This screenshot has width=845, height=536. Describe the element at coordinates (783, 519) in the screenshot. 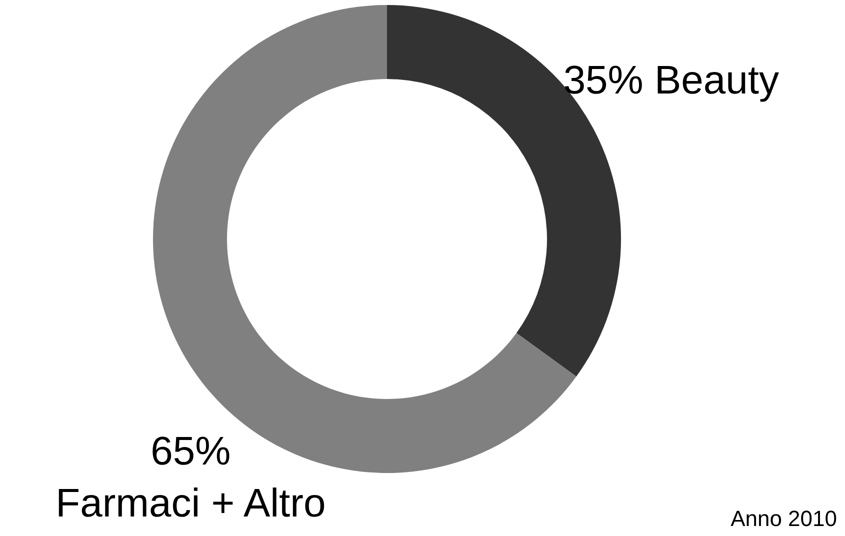

I see `text: Anno 2010` at that location.